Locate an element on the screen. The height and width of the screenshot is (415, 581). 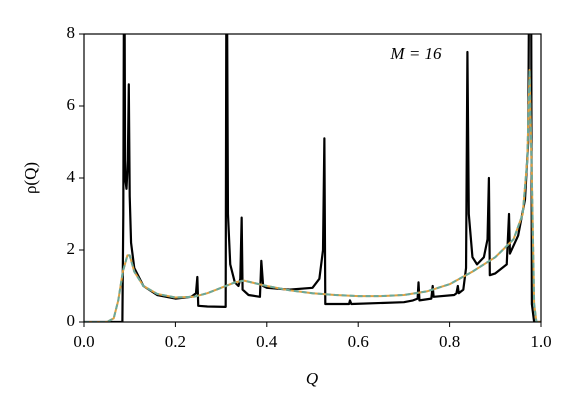
x-tick-label: 1.0 is located at coordinates (540, 341).